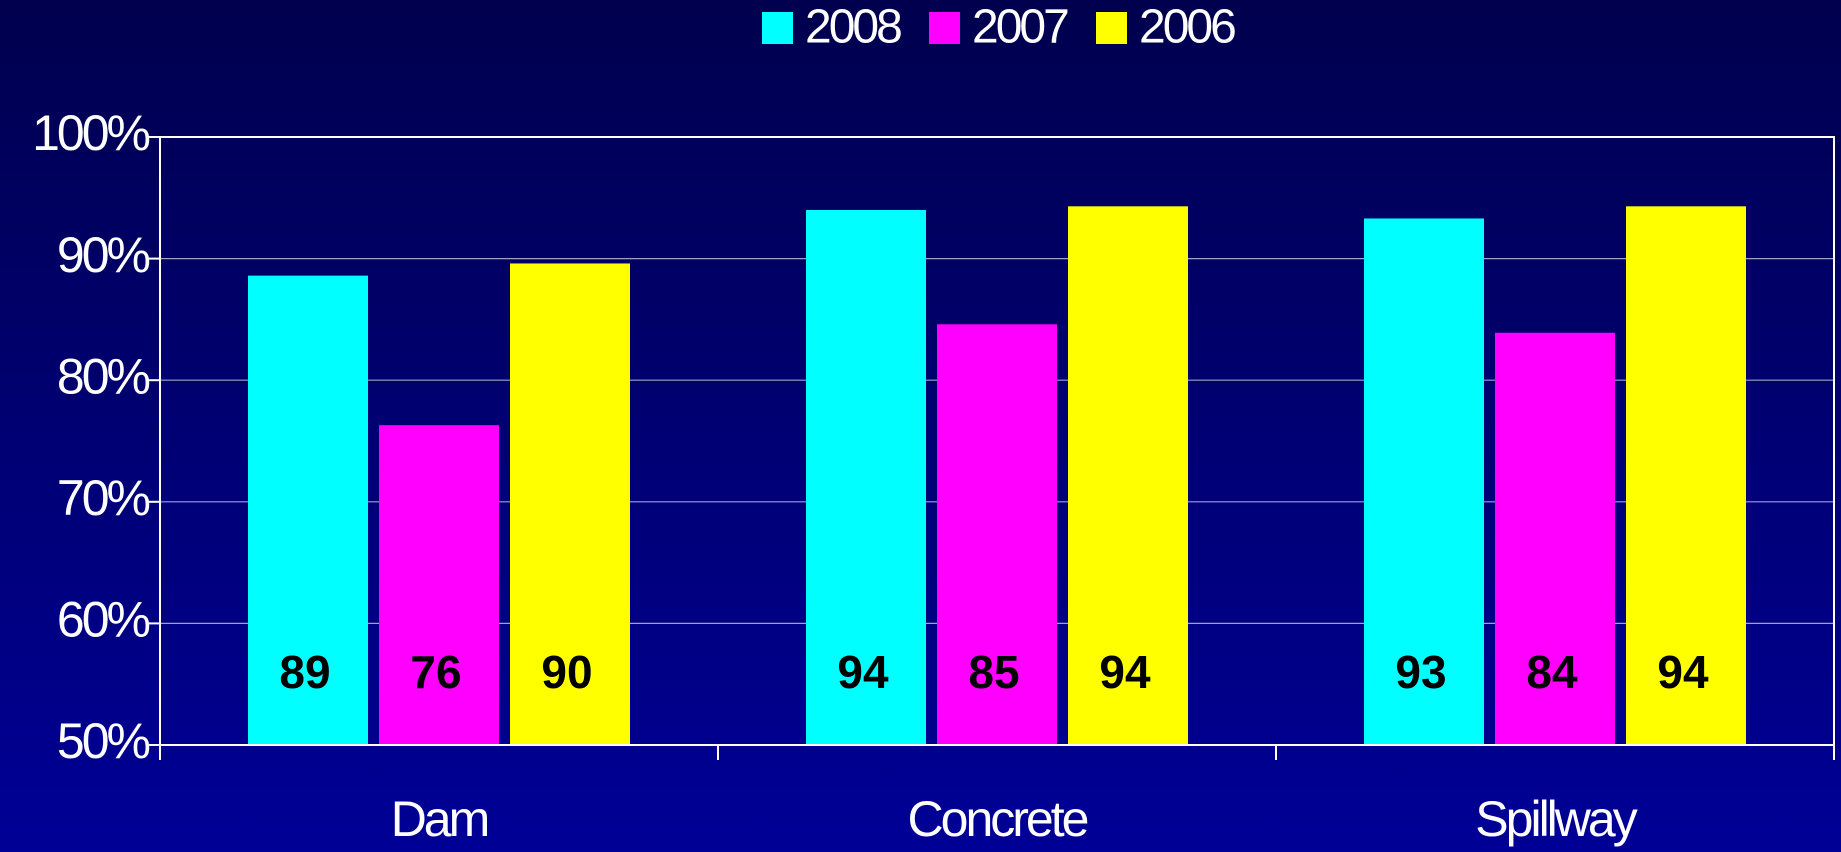 Image resolution: width=1841 pixels, height=852 pixels. I want to click on legend-label: 2008, so click(853, 27).